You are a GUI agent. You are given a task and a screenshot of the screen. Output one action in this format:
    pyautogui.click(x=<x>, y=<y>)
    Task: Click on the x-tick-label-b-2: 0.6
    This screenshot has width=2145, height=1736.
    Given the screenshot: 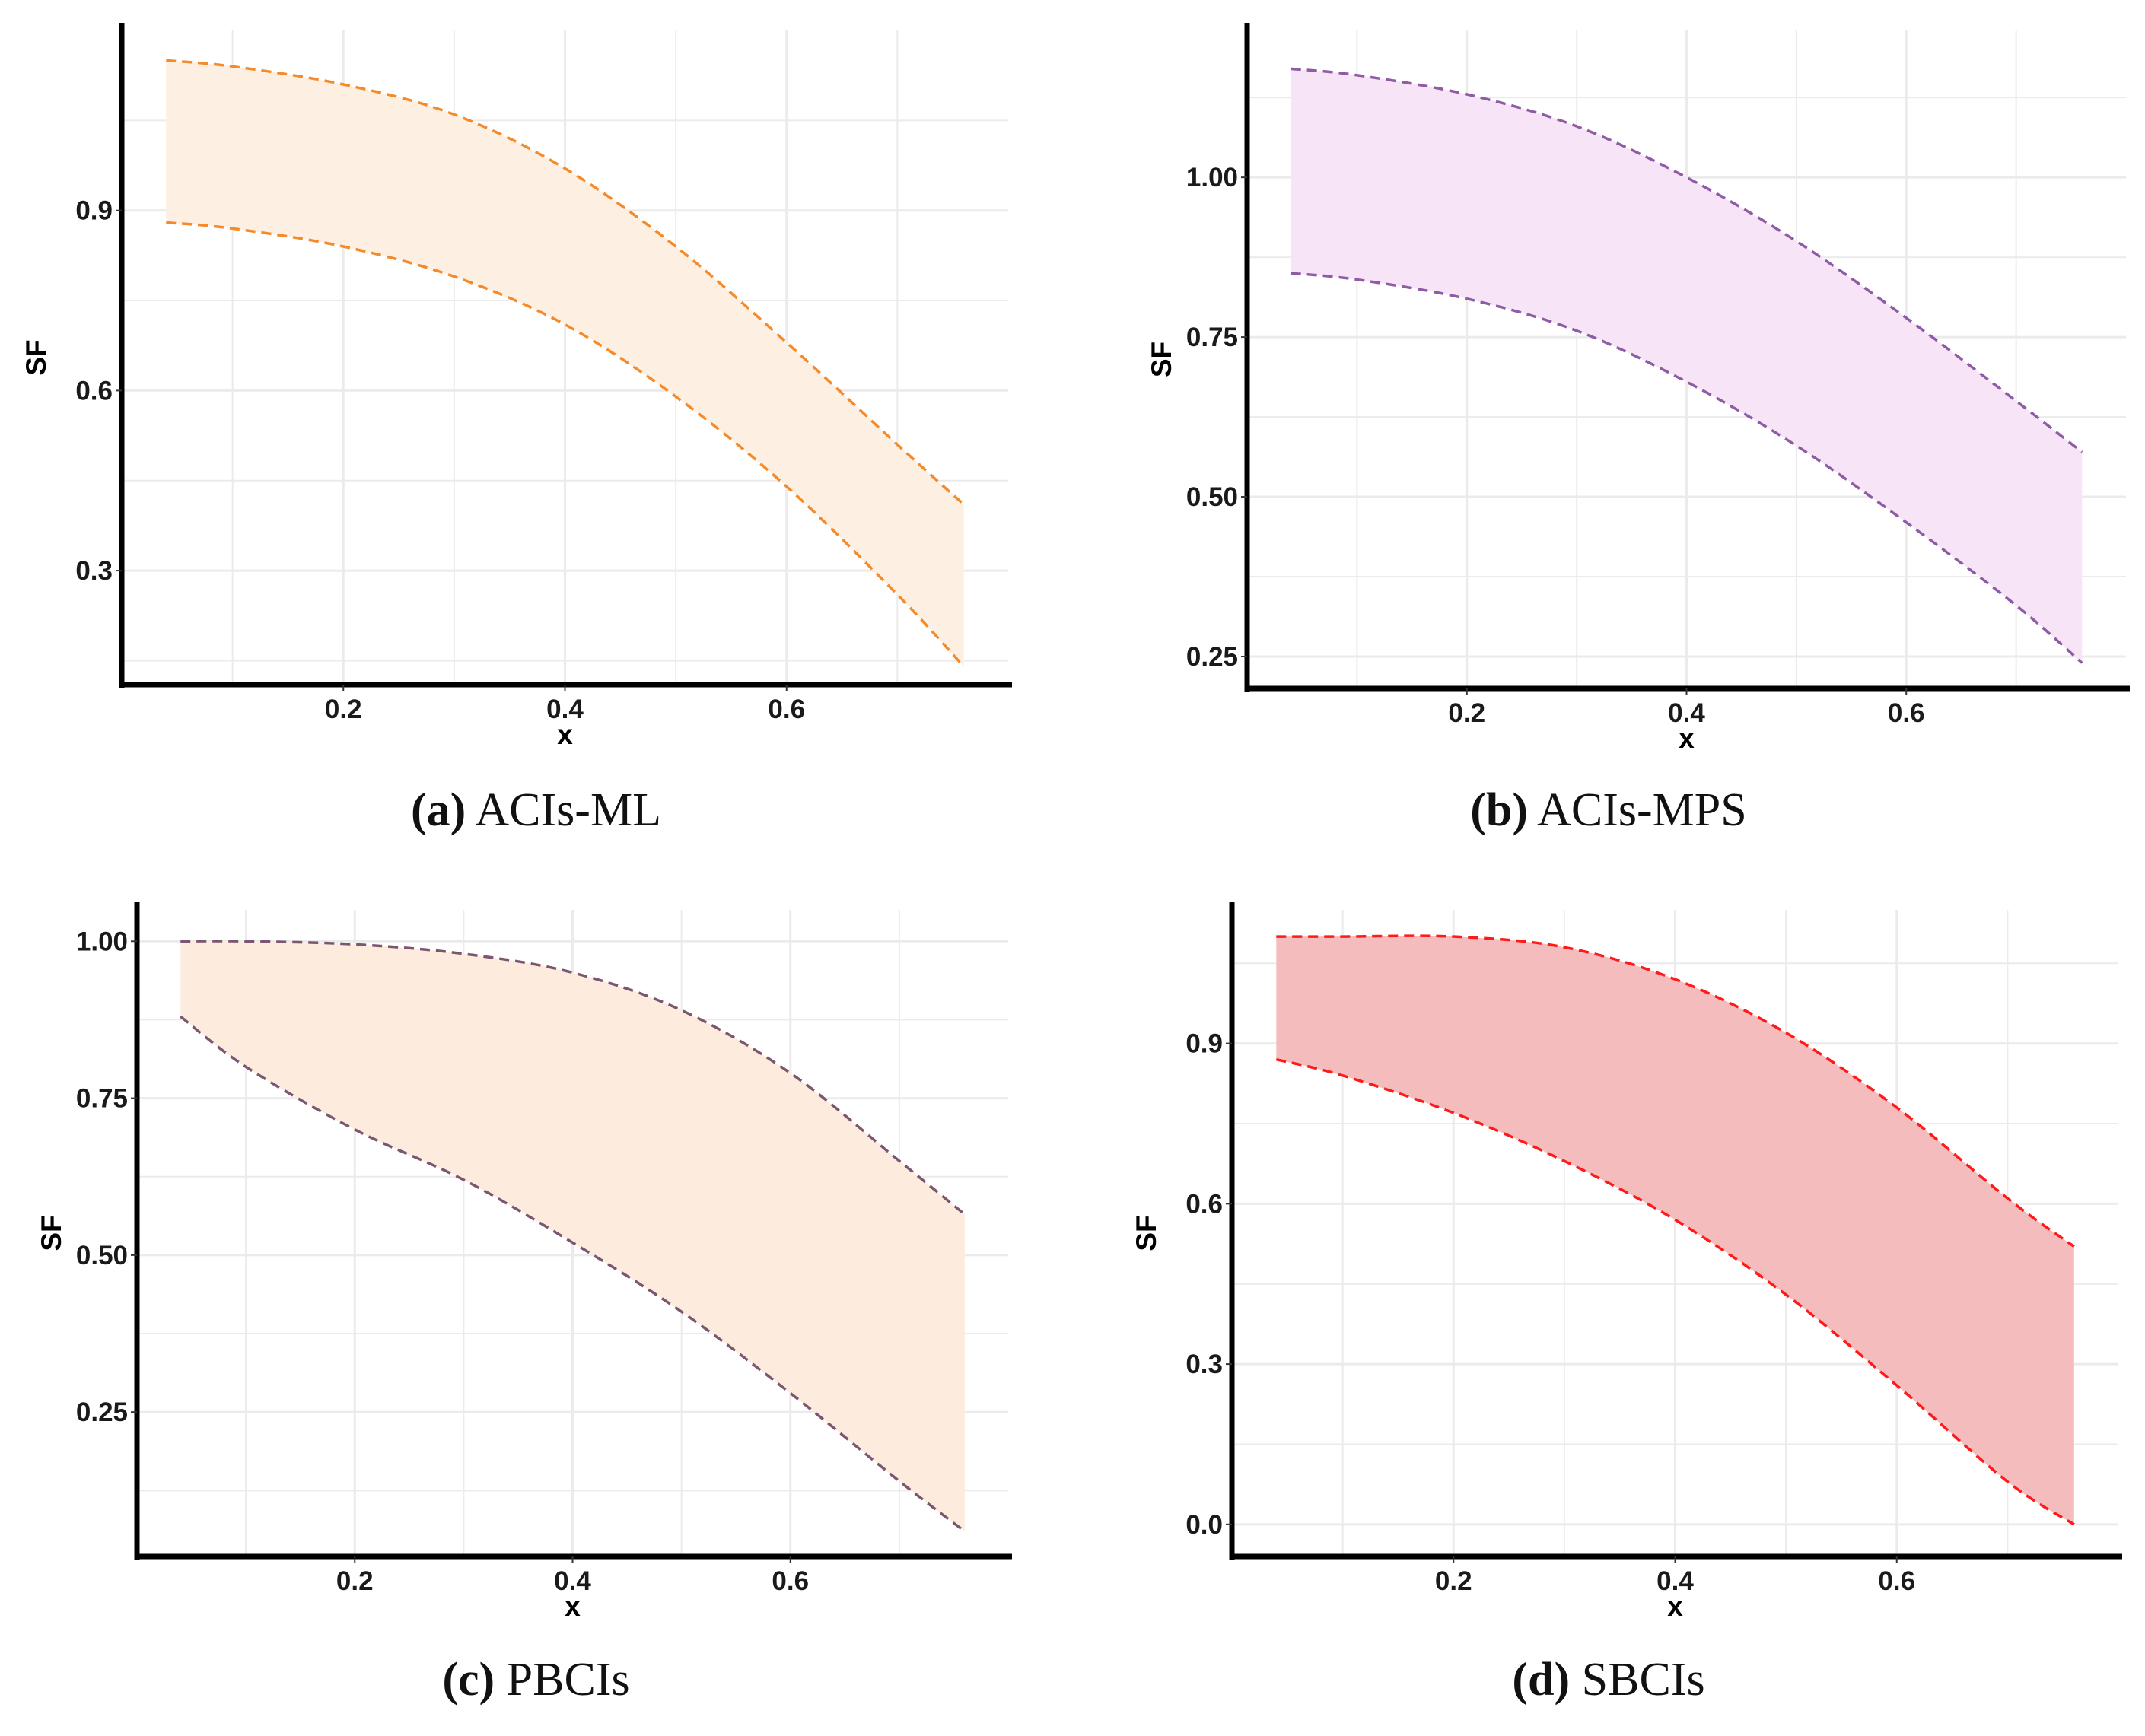 What is the action you would take?
    pyautogui.click(x=1906, y=713)
    